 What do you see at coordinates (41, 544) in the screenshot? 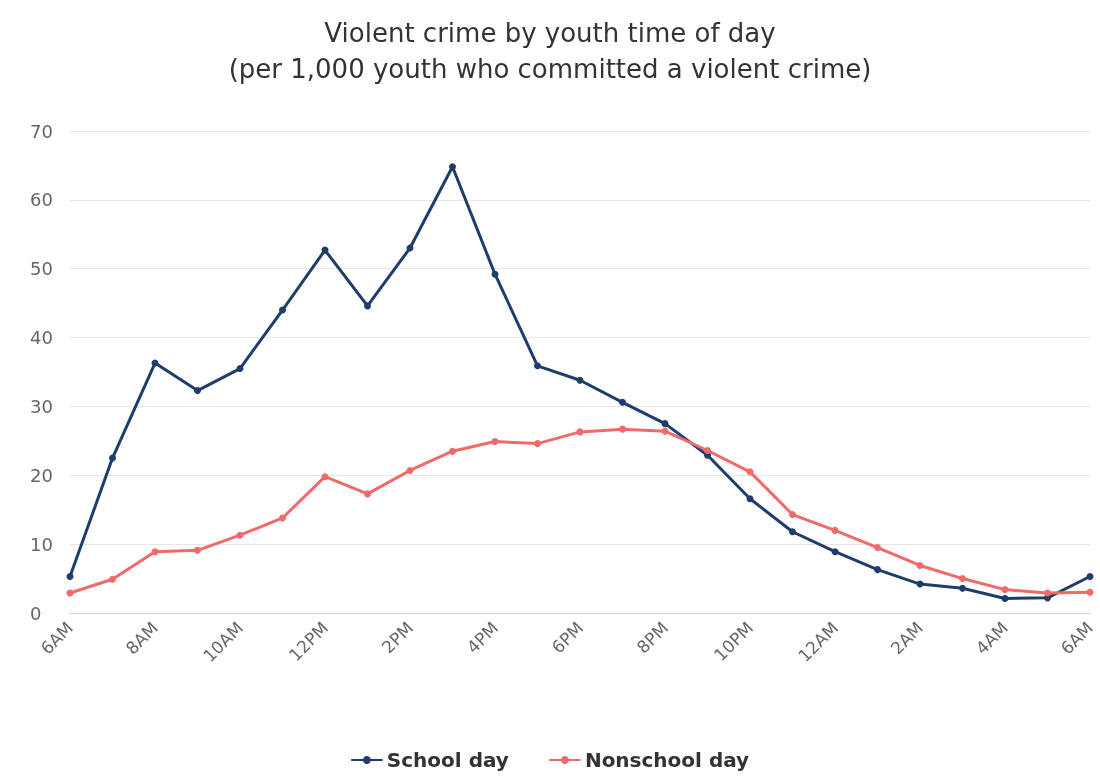
I see `y-tick-label: 10` at bounding box center [41, 544].